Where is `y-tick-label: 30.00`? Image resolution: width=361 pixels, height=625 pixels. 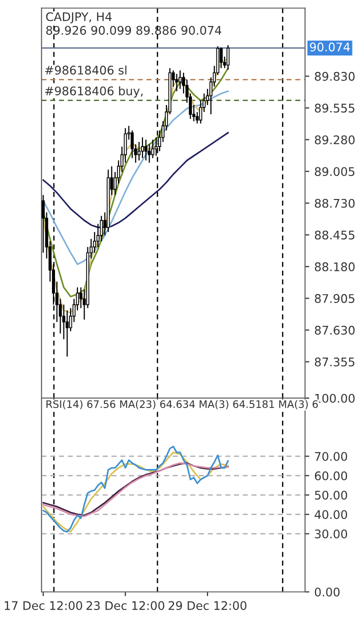
y-tick-label: 30.00 is located at coordinates (331, 533).